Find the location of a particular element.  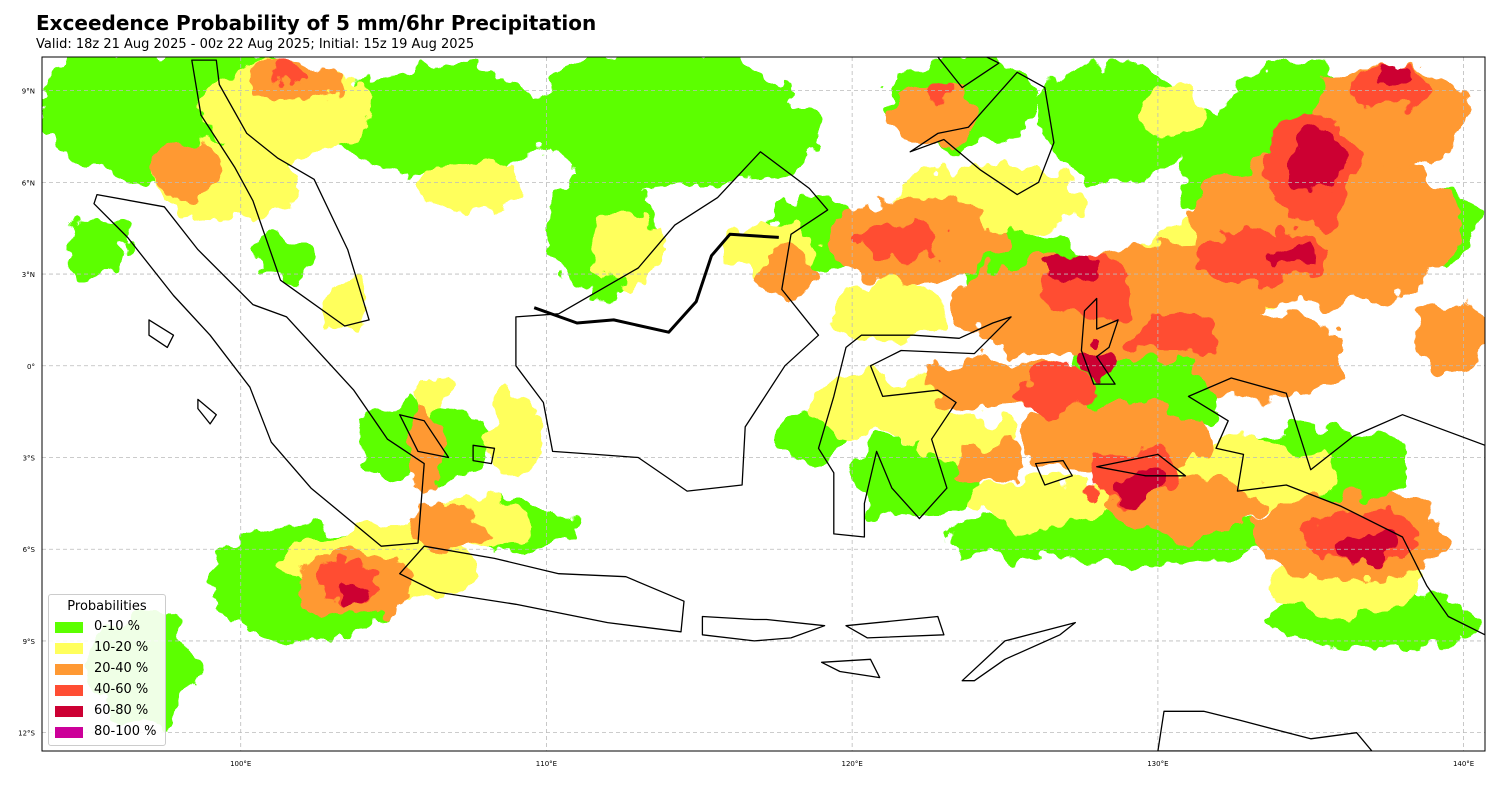

visayas-coast is located at coordinates (968, 73).